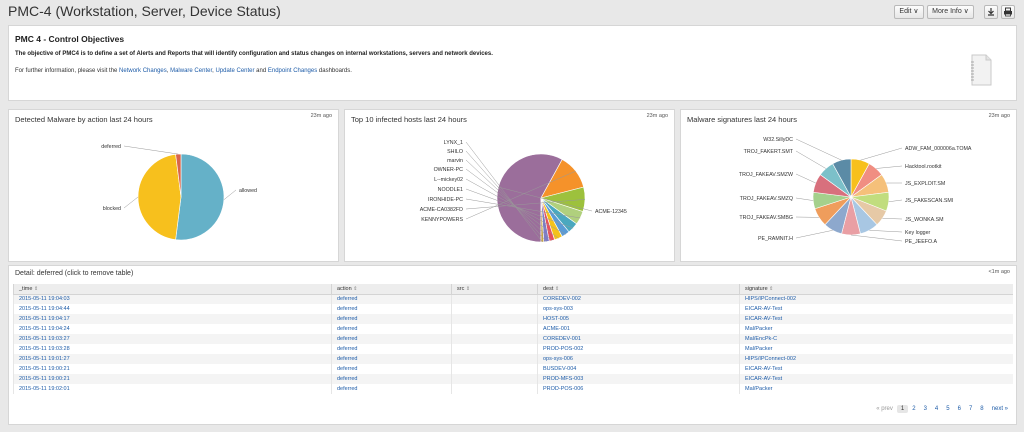 The height and width of the screenshot is (432, 1024). Describe the element at coordinates (638, 309) in the screenshot. I see `cell-dest: ops-sys-003` at that location.